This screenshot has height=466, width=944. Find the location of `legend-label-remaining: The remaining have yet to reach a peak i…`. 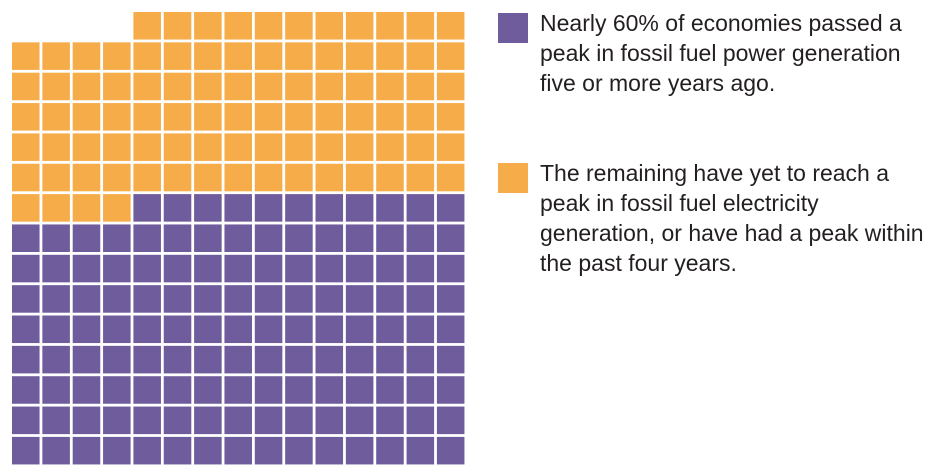

legend-label-remaining: The remaining have yet to reach a peak i… is located at coordinates (732, 218).